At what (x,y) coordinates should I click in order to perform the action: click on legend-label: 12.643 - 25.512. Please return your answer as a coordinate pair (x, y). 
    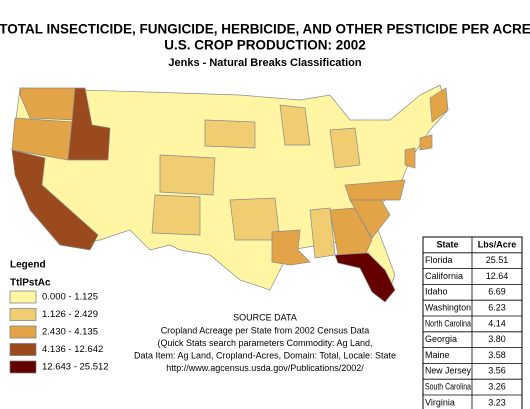
    Looking at the image, I should click on (75, 367).